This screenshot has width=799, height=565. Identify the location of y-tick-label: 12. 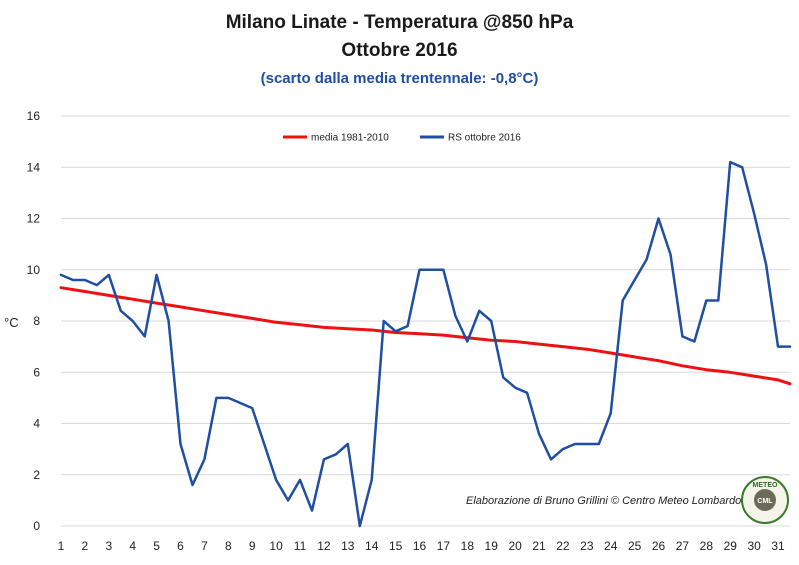
(34, 219).